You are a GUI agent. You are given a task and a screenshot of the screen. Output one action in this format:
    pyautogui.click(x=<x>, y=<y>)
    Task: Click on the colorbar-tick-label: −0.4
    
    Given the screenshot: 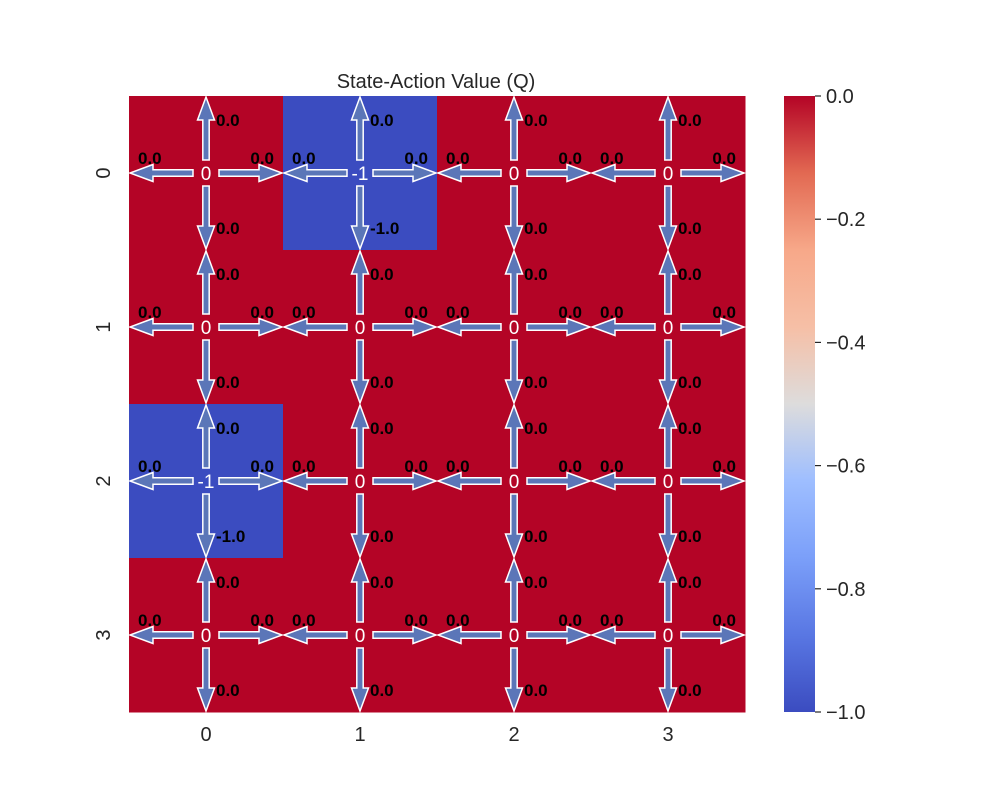 What is the action you would take?
    pyautogui.click(x=845, y=343)
    